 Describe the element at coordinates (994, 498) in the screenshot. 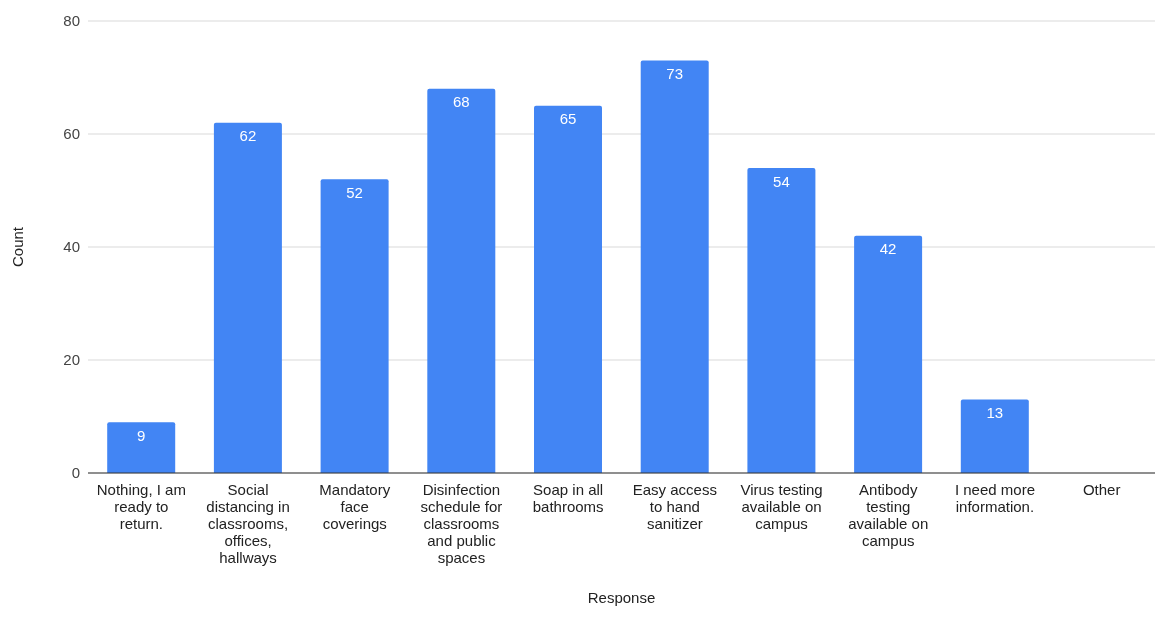

I see `x-tick-label: I need more information.` at that location.